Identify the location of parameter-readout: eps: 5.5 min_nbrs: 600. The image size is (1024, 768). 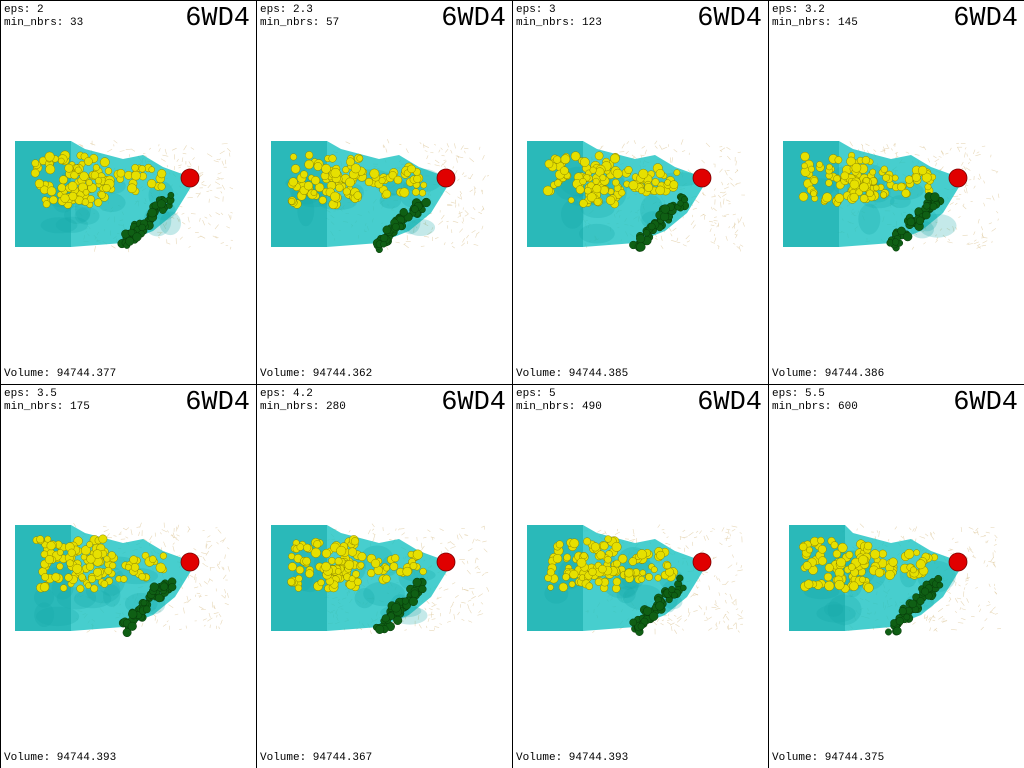
(815, 401).